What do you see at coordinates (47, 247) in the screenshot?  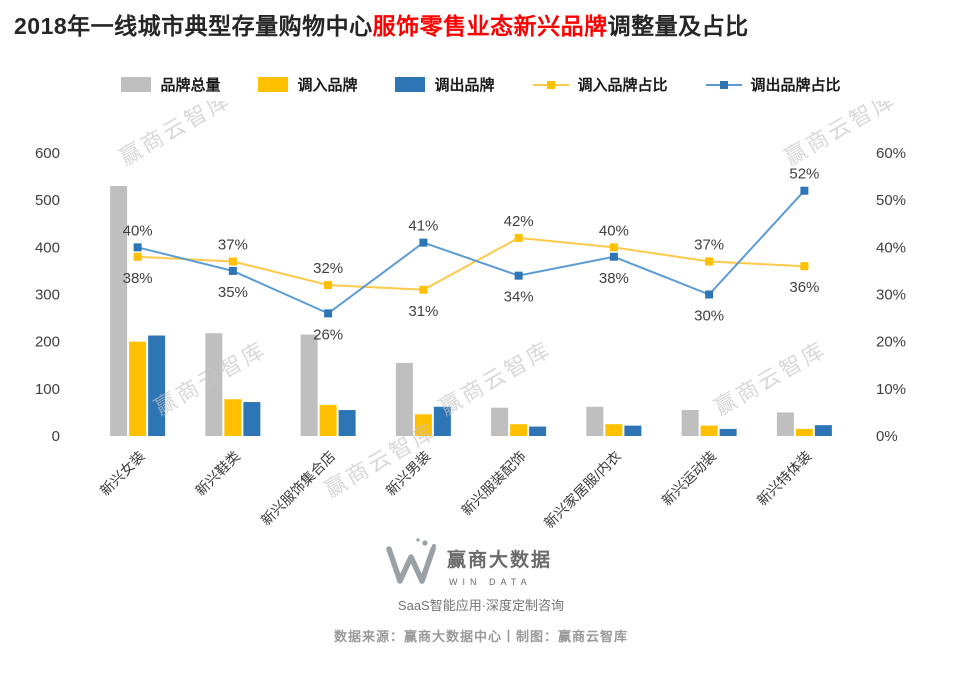 I see `left-axis-tick-400: 400` at bounding box center [47, 247].